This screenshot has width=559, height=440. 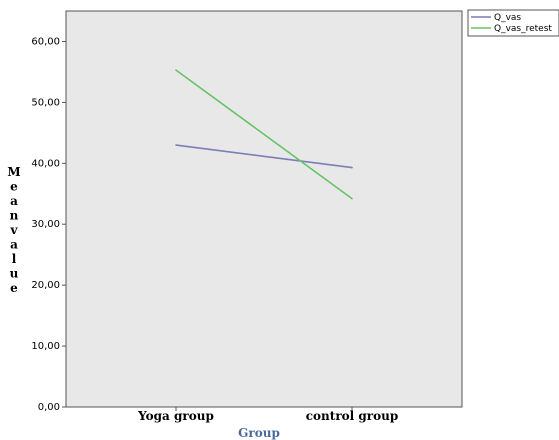 I want to click on y-axis-title-letter: l, so click(x=14, y=259).